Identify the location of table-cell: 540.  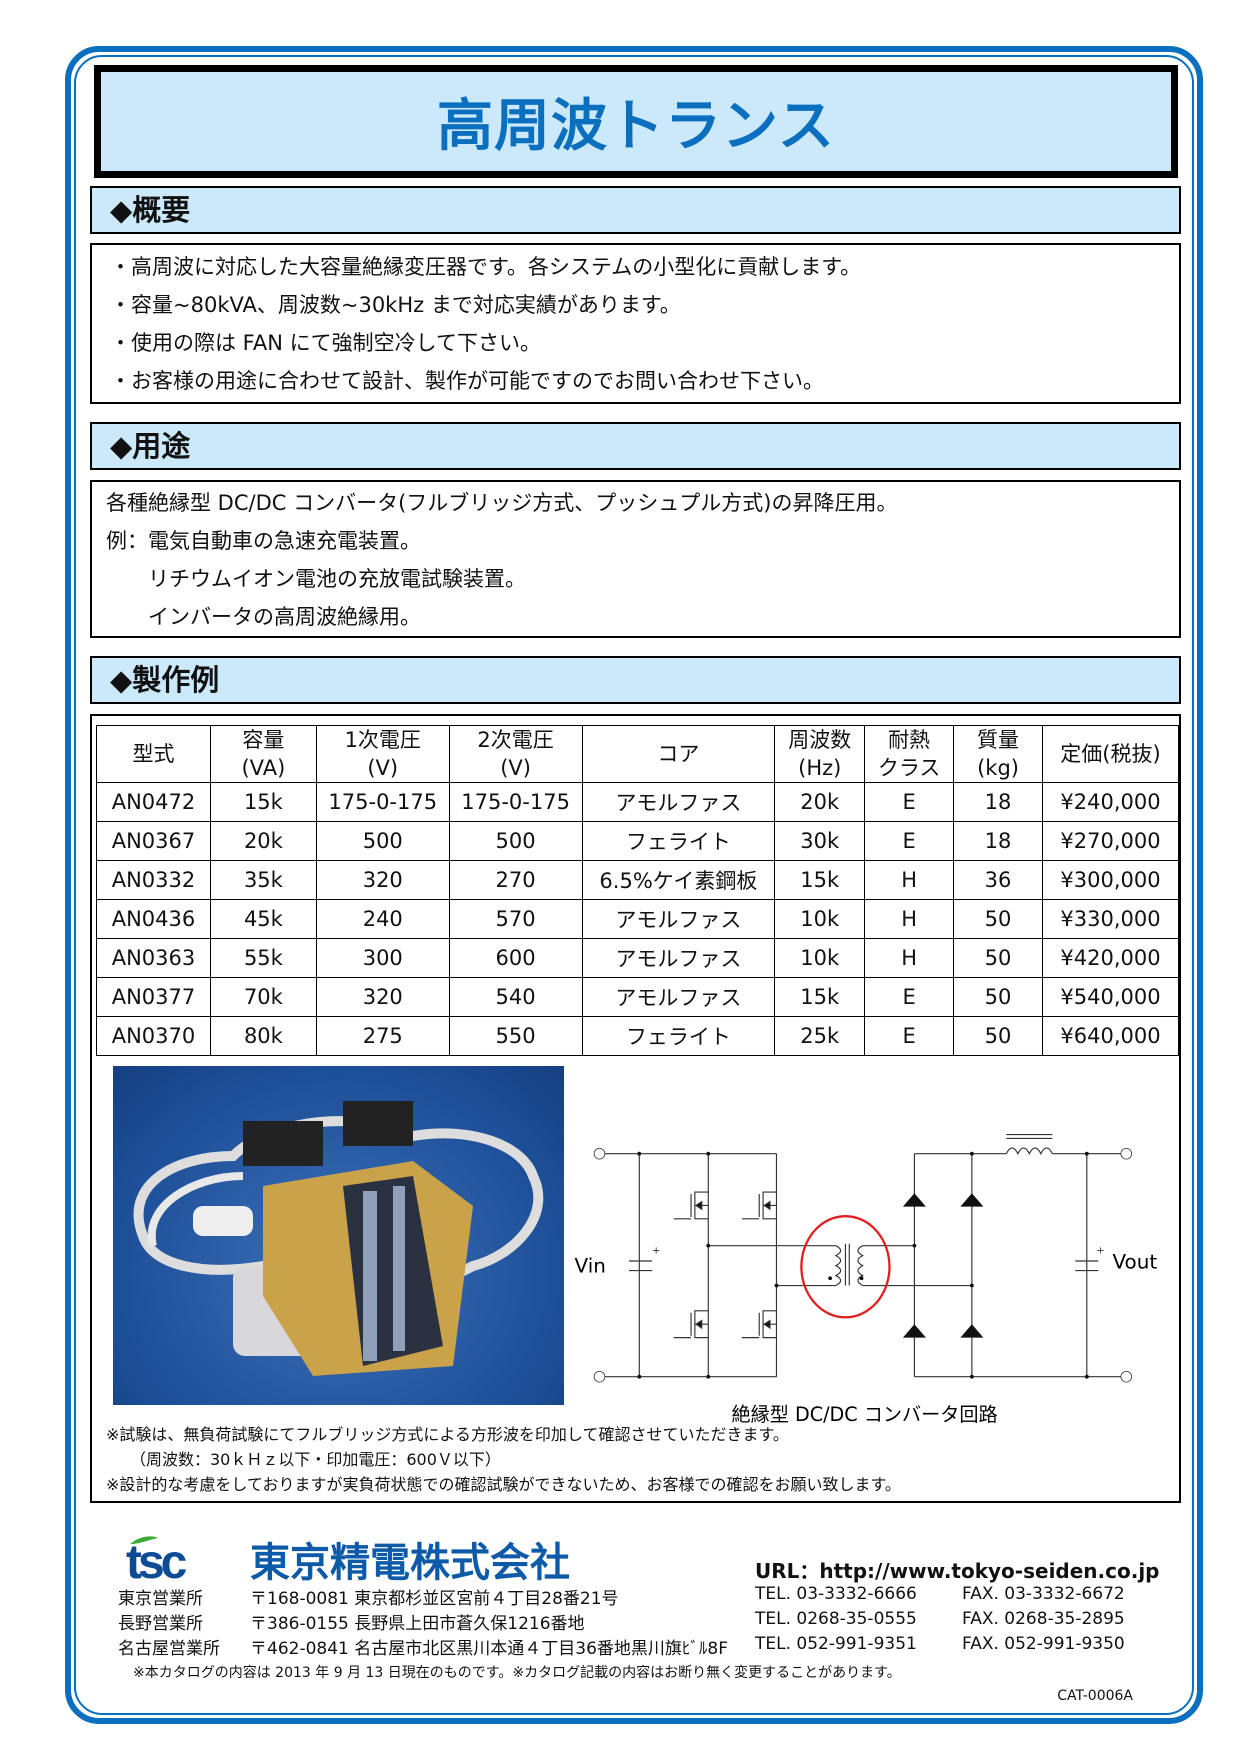
(515, 997).